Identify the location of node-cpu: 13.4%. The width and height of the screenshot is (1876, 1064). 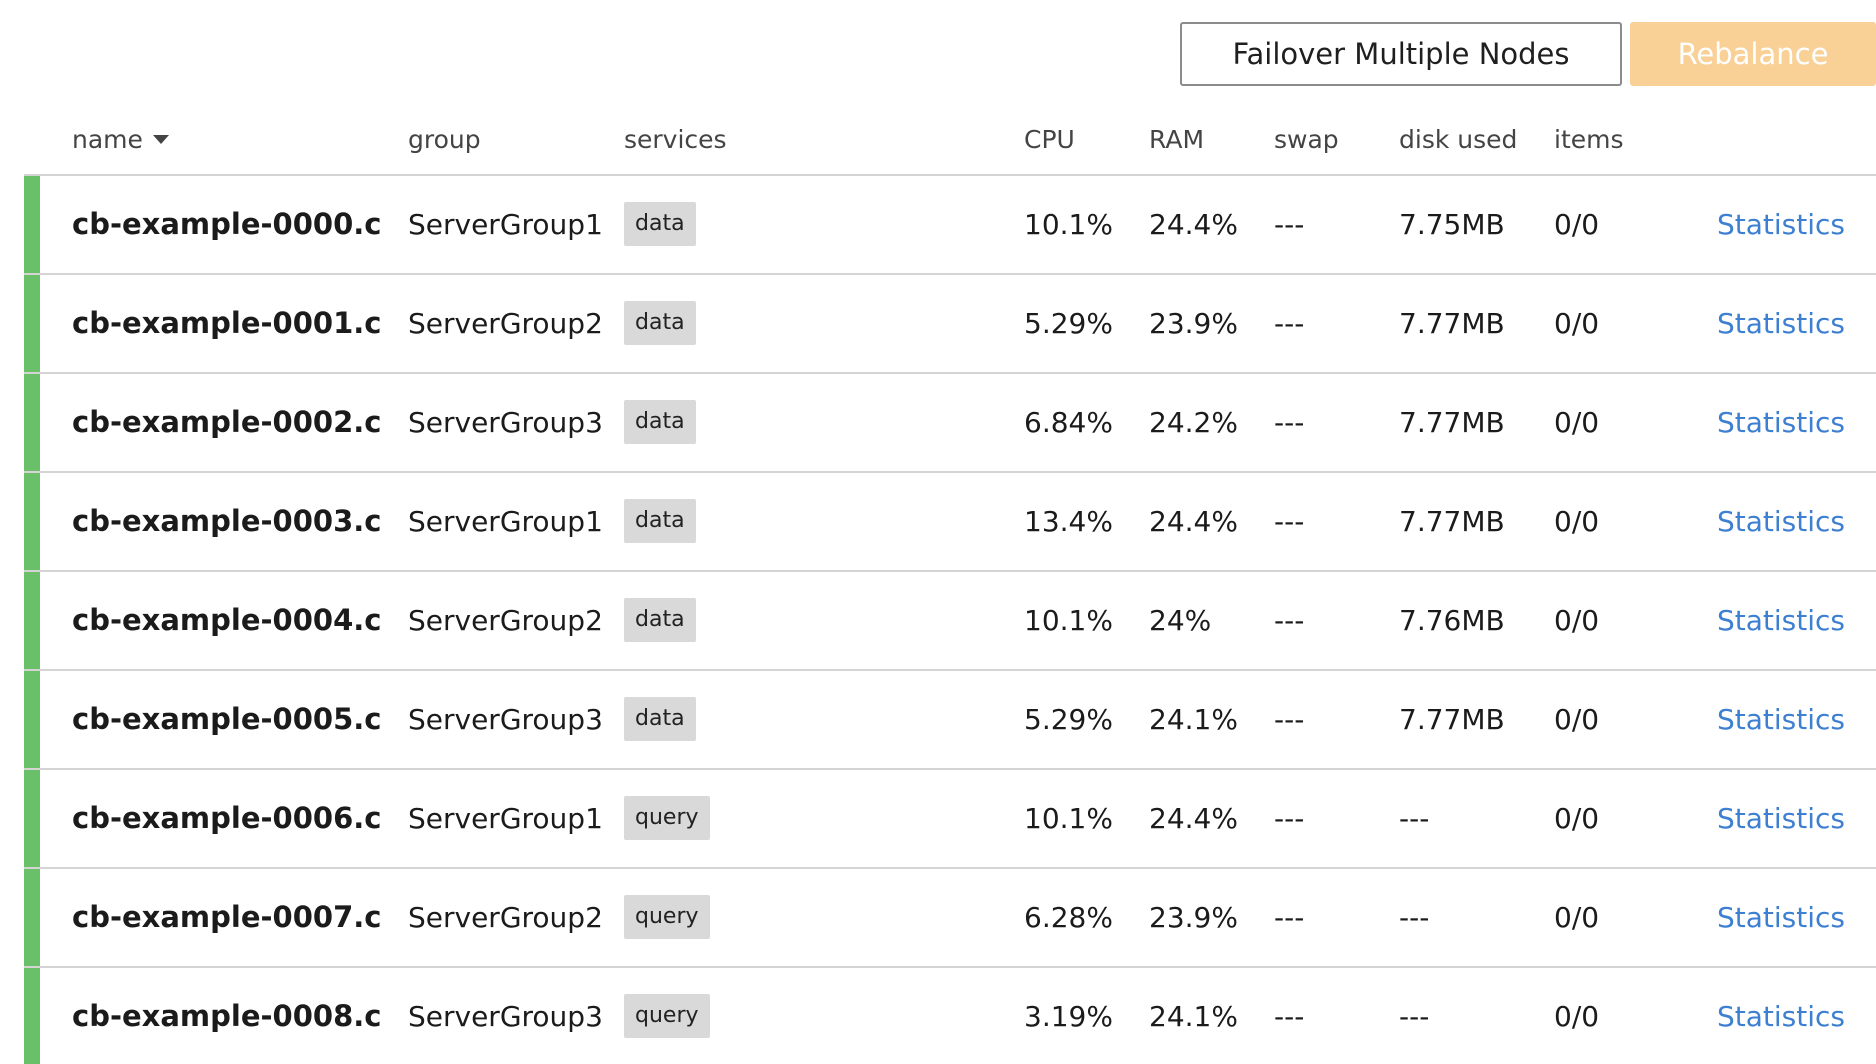
(1068, 521).